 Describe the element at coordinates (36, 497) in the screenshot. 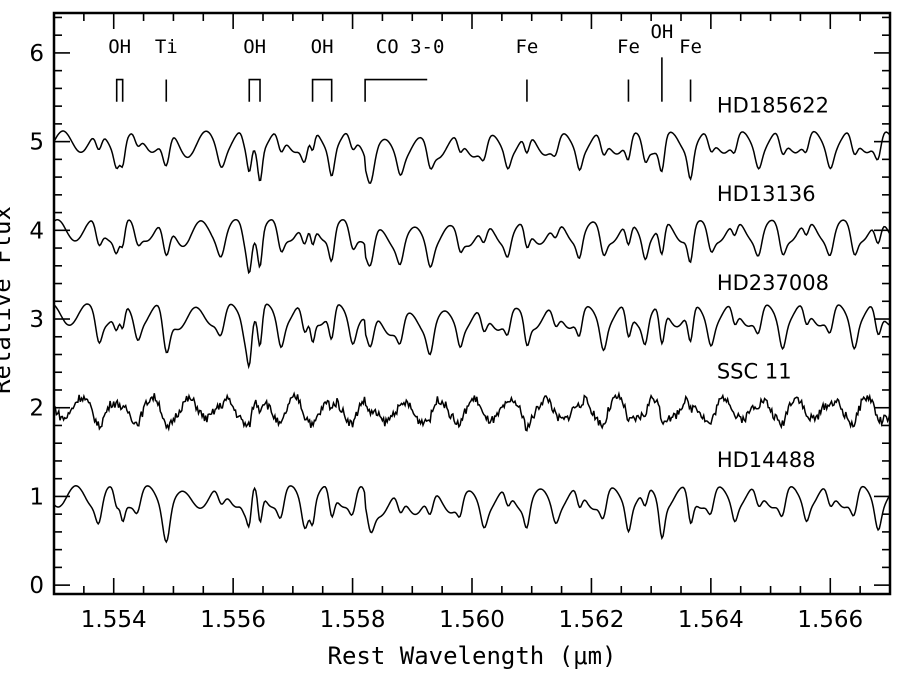

I see `y-tick-label: 1` at that location.